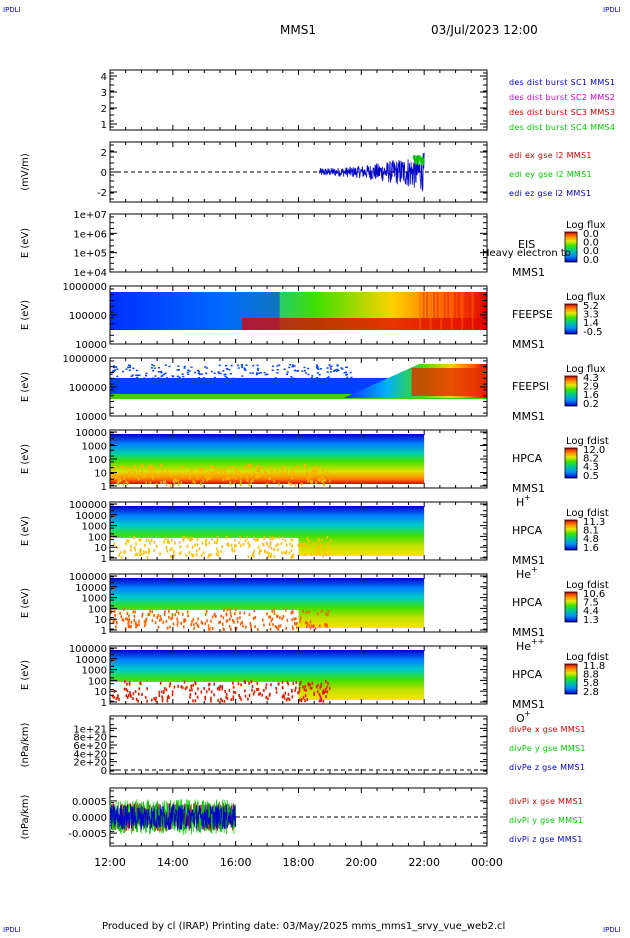 The width and height of the screenshot is (630, 938). Describe the element at coordinates (571, 391) in the screenshot. I see `colorbar` at that location.